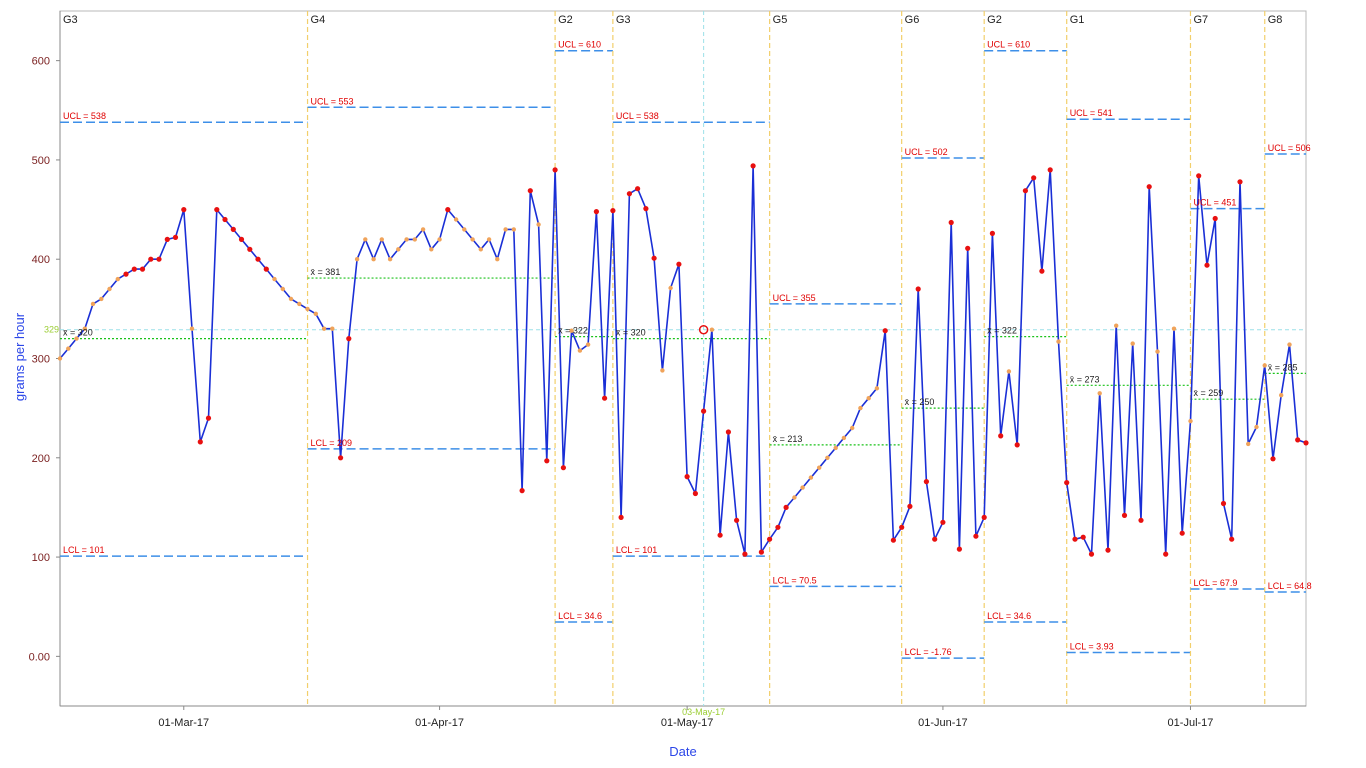 This screenshot has height=768, width=1366. I want to click on mean-label: x̄ = 250, so click(920, 402).